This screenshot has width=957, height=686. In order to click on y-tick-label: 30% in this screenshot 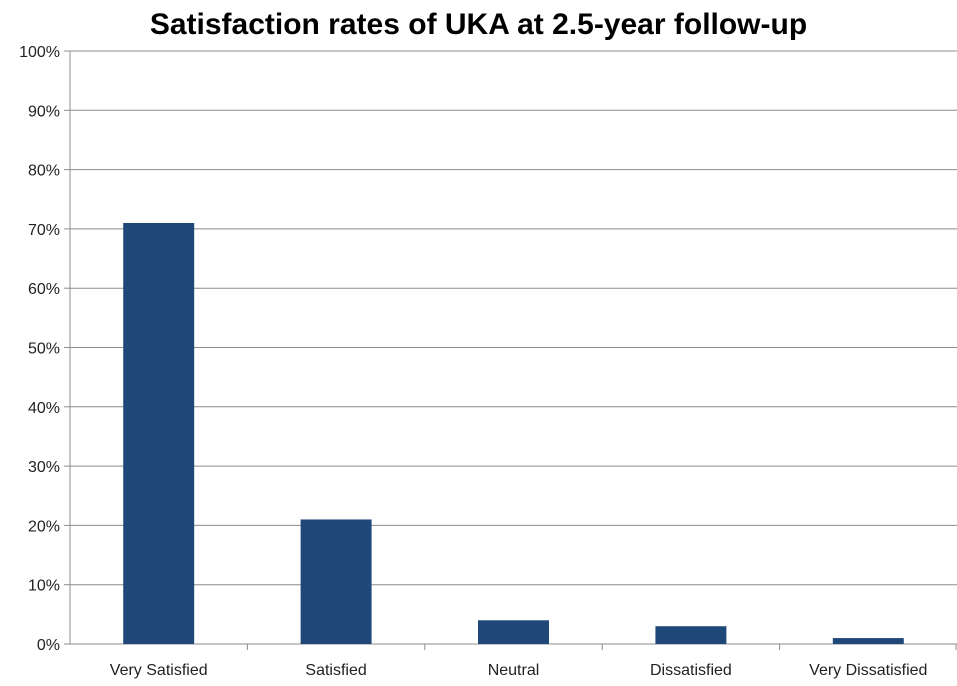, I will do `click(44, 467)`.